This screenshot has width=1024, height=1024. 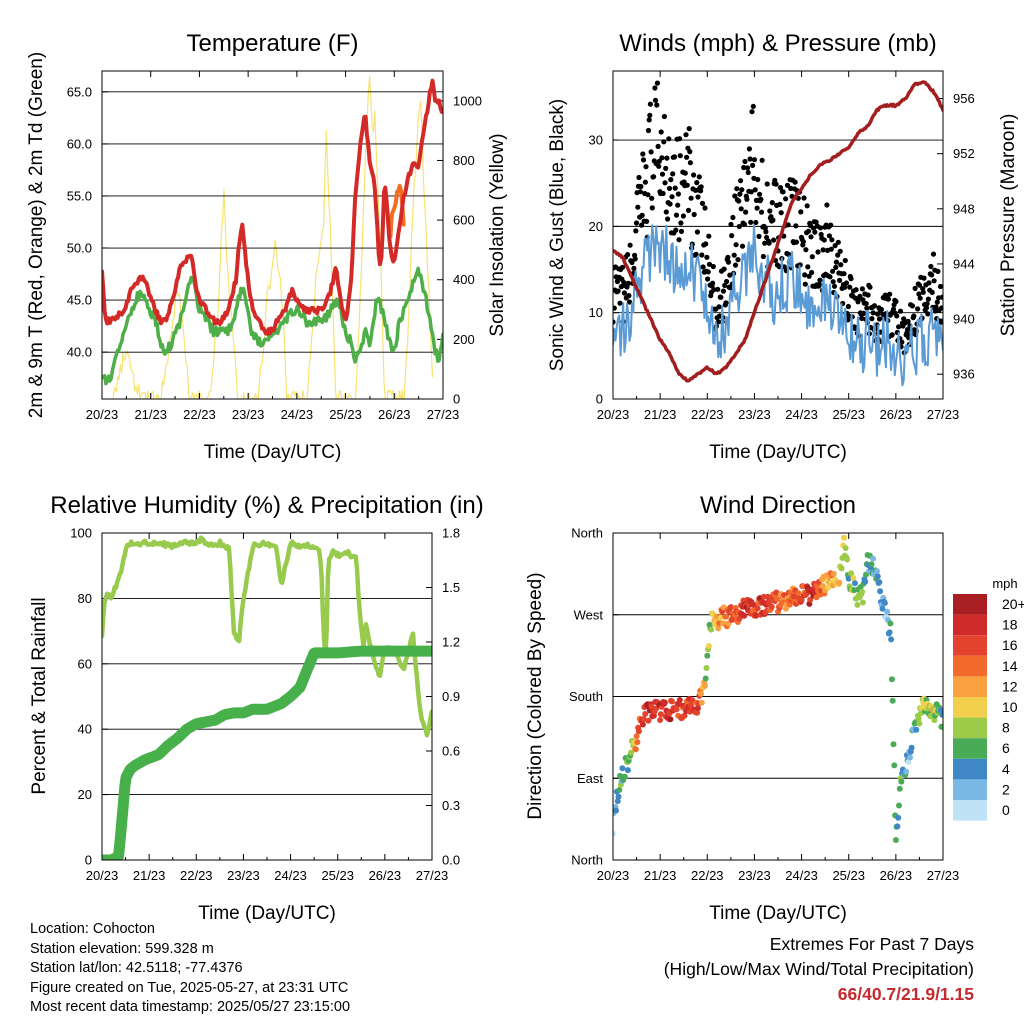 I want to click on temp-xtick-label: 23/23, so click(x=248, y=414).